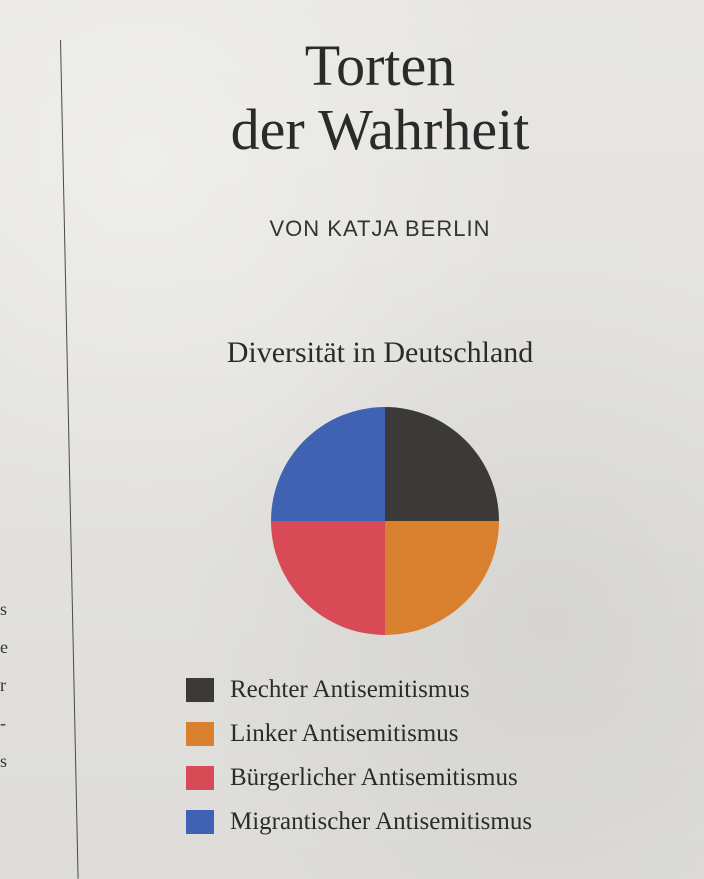 This screenshot has width=704, height=879. I want to click on legend-item: Migrantischer Antisemitismus, so click(396, 822).